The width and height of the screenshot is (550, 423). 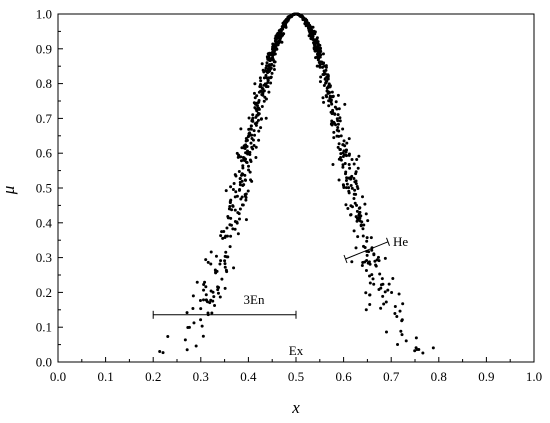 What do you see at coordinates (367, 250) in the screenshot?
I see `he-span-line` at bounding box center [367, 250].